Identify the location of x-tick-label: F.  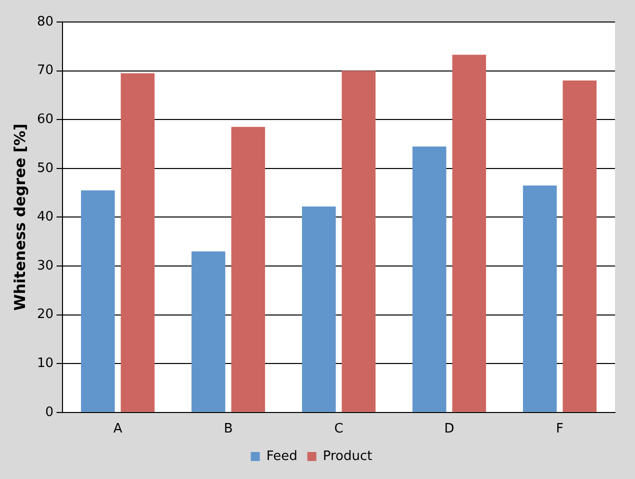
(560, 429).